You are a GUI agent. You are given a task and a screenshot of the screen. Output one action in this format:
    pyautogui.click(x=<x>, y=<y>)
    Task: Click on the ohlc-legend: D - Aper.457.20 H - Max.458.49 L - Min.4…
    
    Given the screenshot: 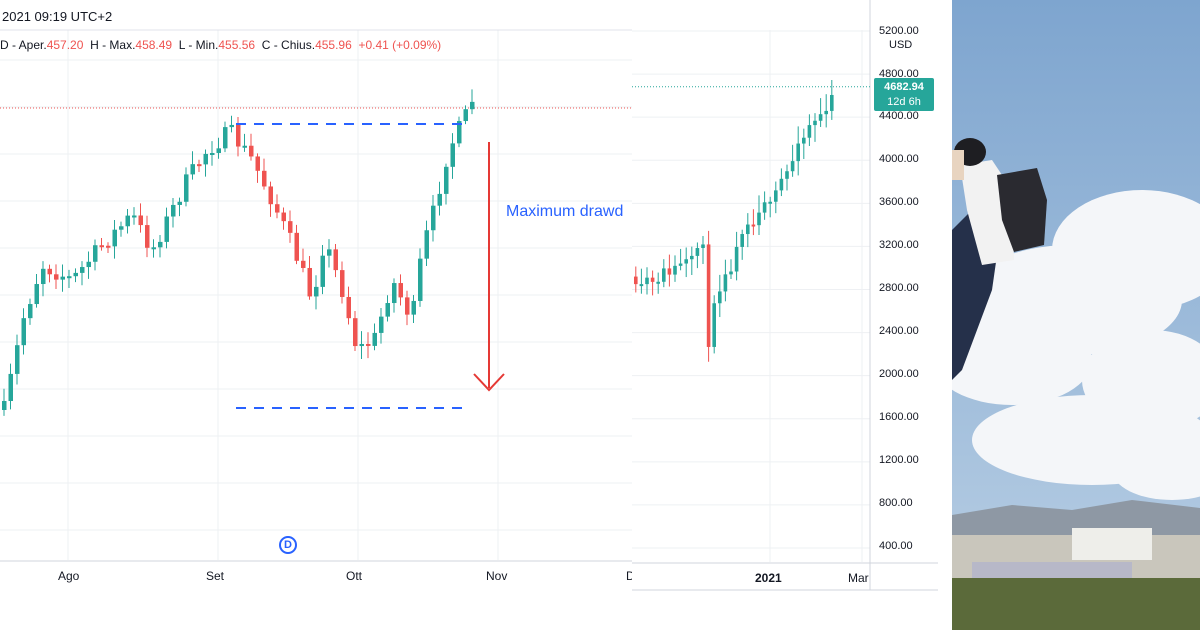 What is the action you would take?
    pyautogui.click(x=220, y=45)
    